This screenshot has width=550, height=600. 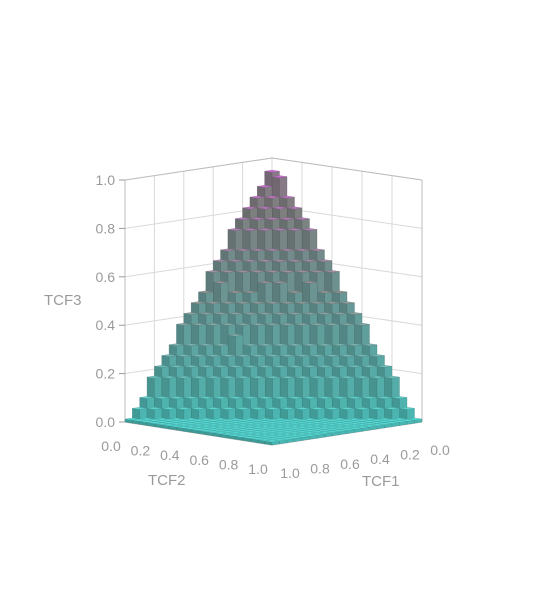 I want to click on z-tick-label: 1.0, so click(x=106, y=180).